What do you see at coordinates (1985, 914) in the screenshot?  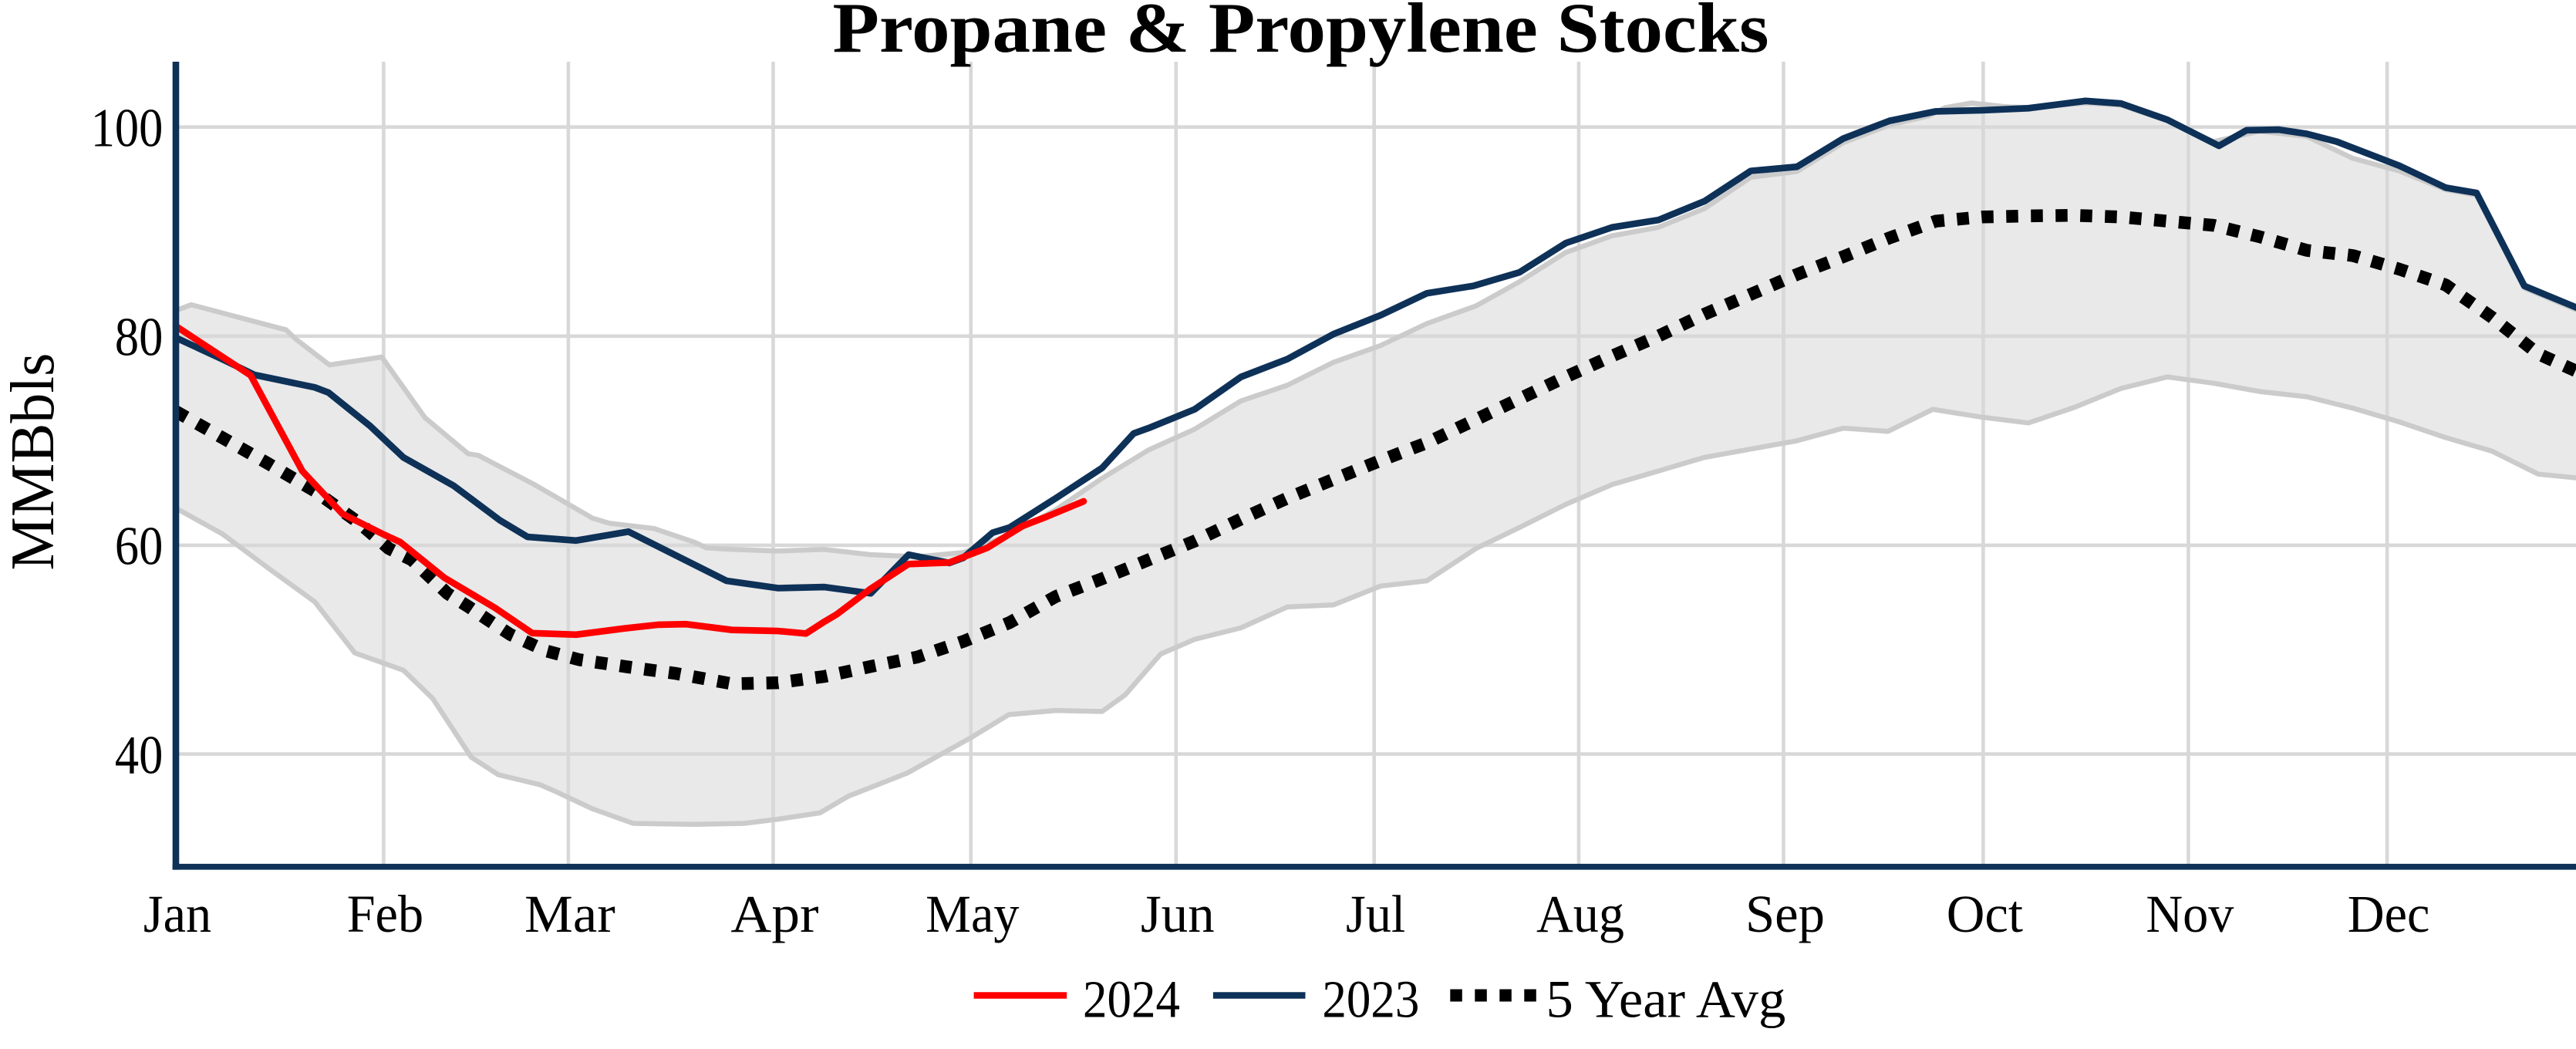 I see `svg-text: Oct` at bounding box center [1985, 914].